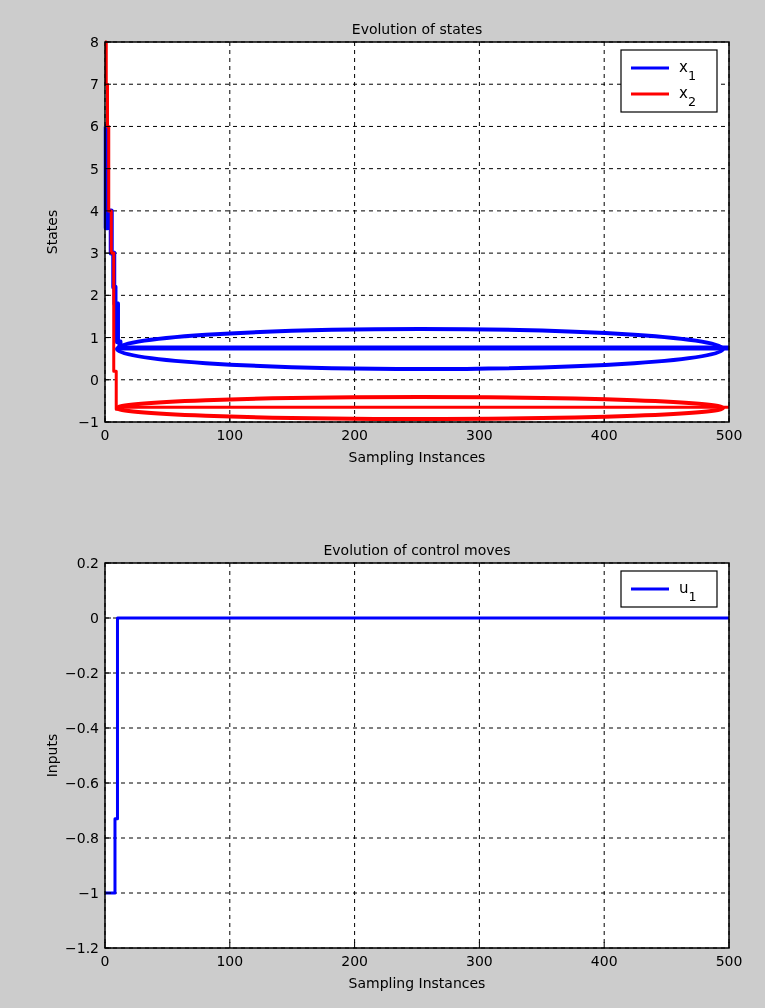 This screenshot has height=1008, width=765. Describe the element at coordinates (688, 591) in the screenshot. I see `legend-label: u$_{1}$` at that location.